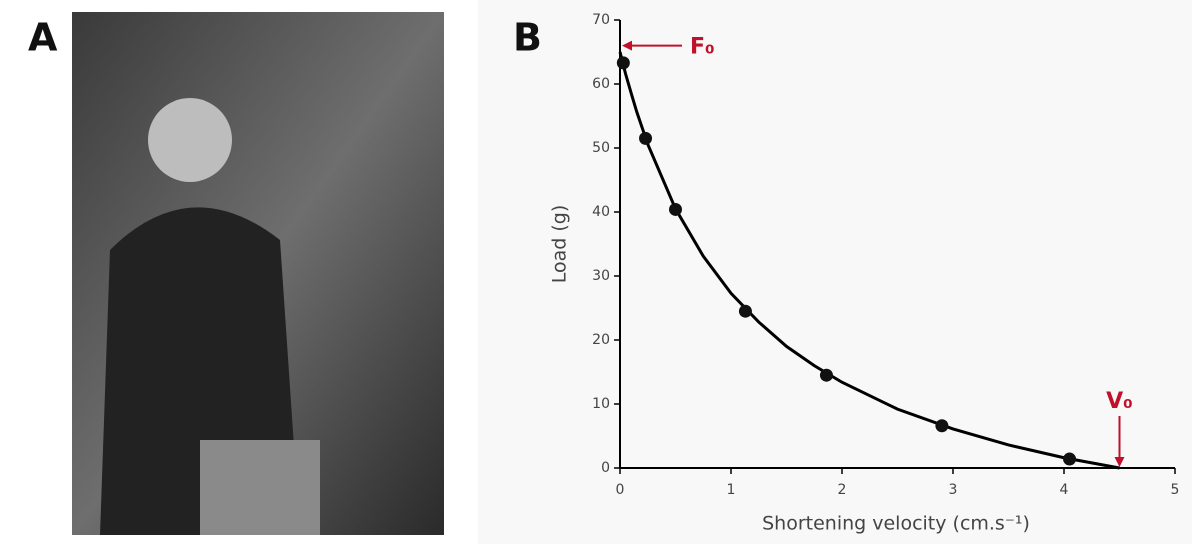 Image resolution: width=1192 pixels, height=548 pixels. I want to click on y-tick-label: 60, so click(601, 84).